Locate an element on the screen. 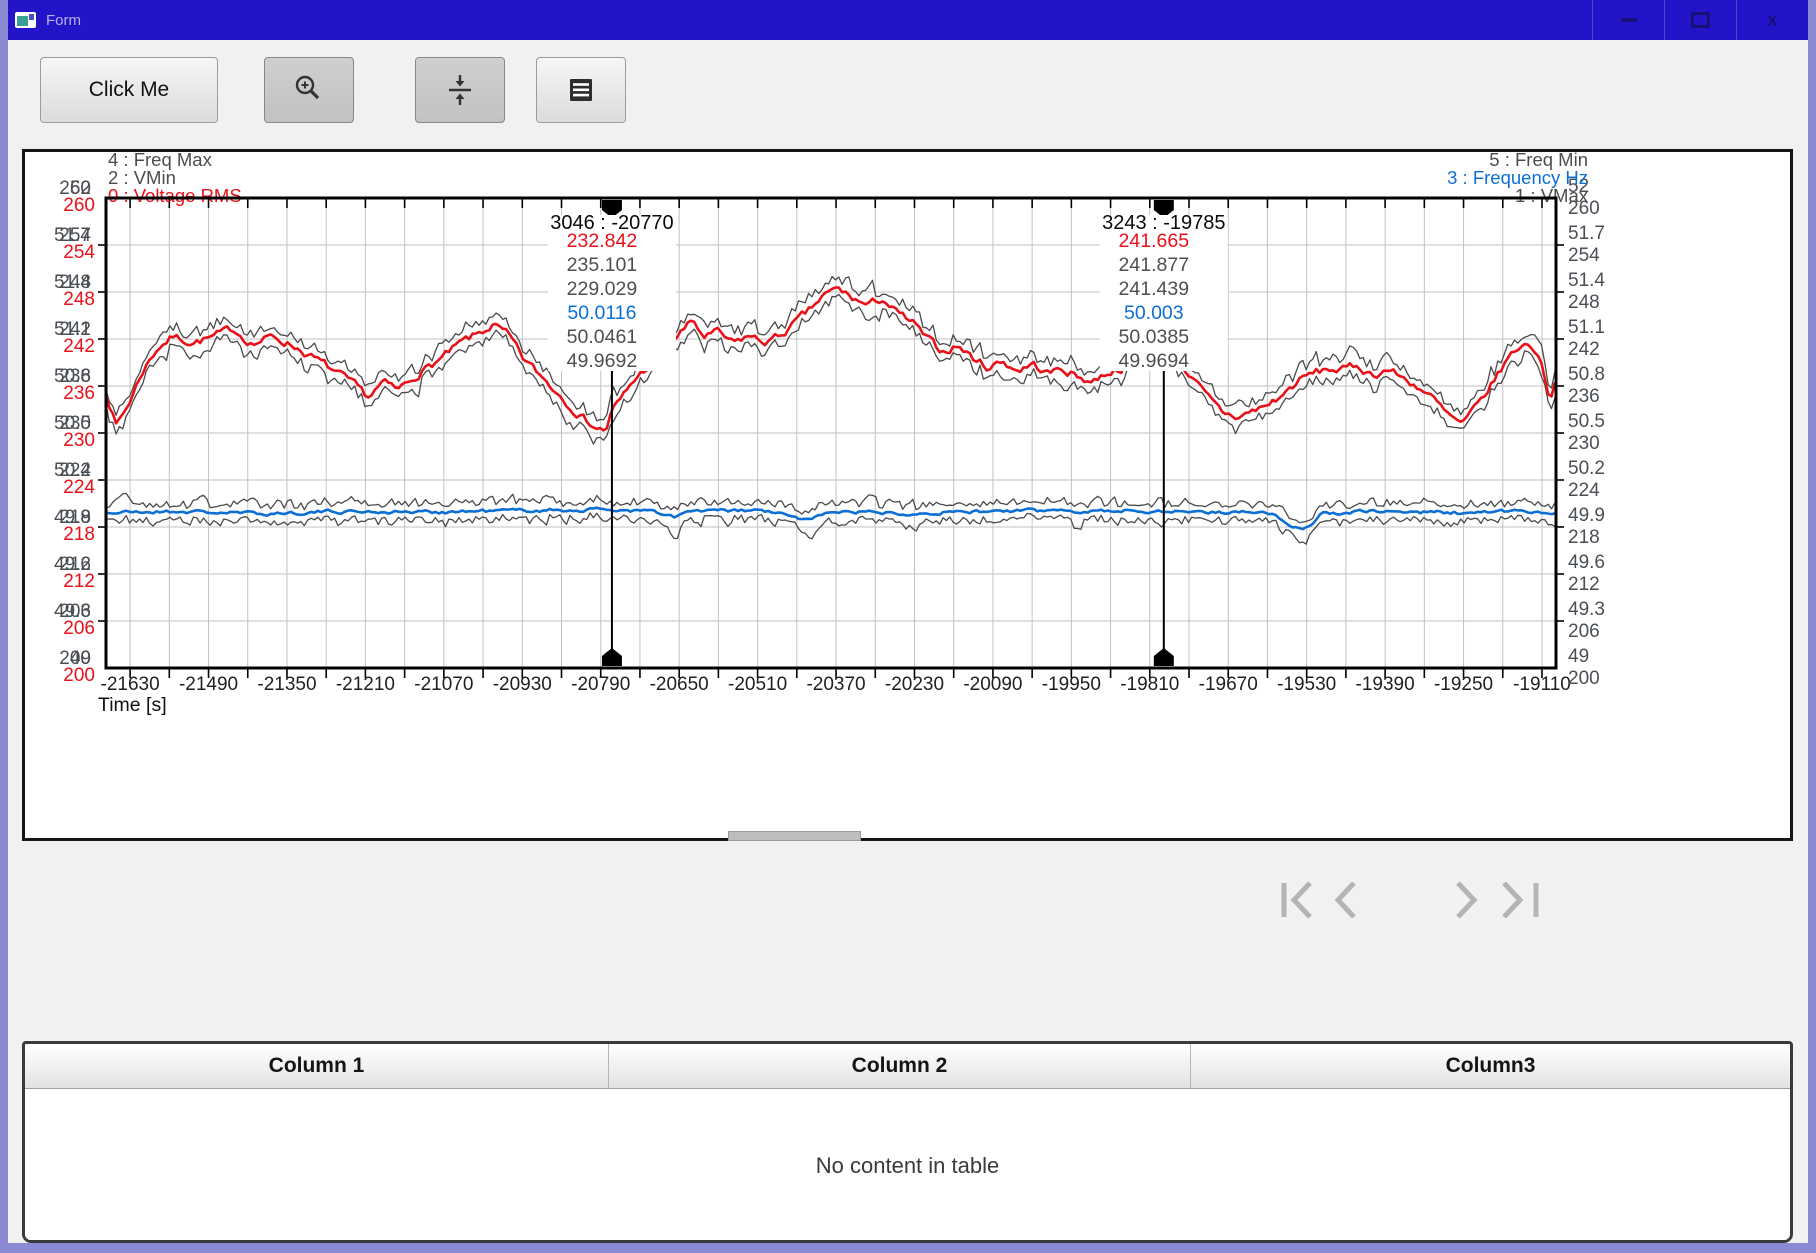 The height and width of the screenshot is (1253, 1816). list-sheet-icon is located at coordinates (581, 90).